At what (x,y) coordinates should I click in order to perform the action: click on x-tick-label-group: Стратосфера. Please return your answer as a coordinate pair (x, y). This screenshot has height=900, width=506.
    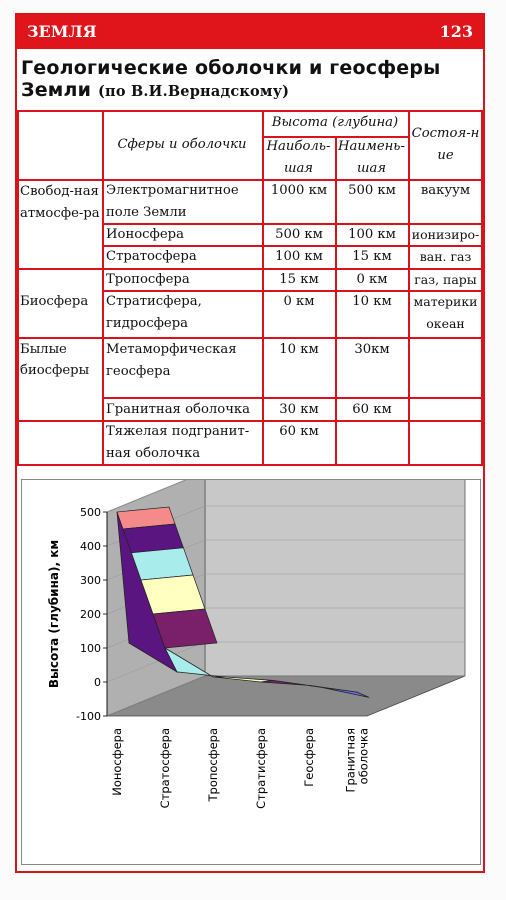
    Looking at the image, I should click on (165, 768).